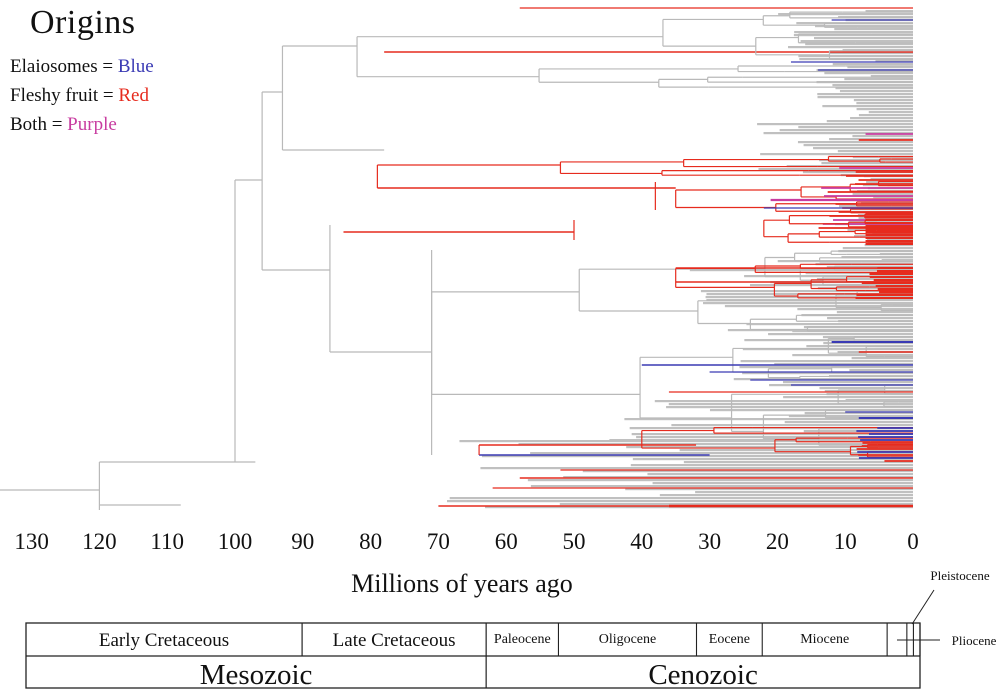 The image size is (1008, 694). Describe the element at coordinates (54, 66) in the screenshot. I see `legend-label: Elaiosomes` at that location.